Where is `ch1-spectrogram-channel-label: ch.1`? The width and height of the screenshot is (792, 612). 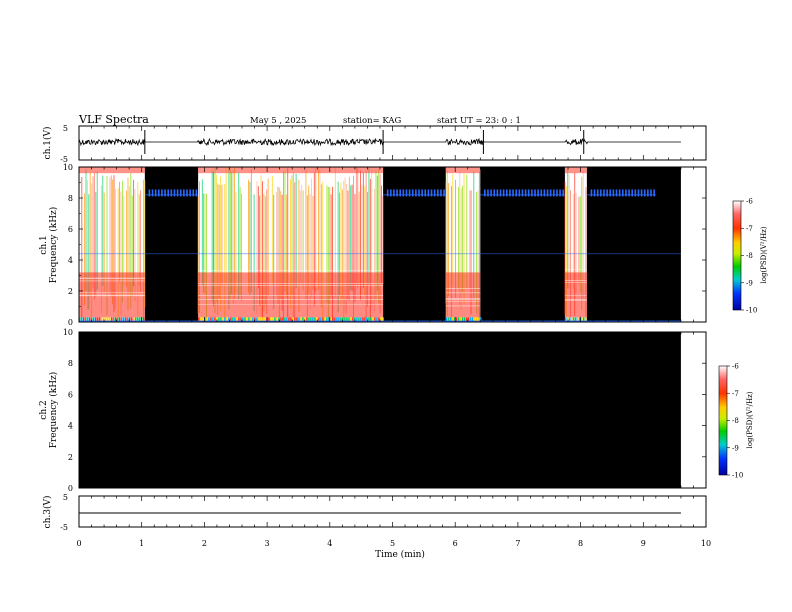 ch1-spectrogram-channel-label: ch.1 is located at coordinates (44, 244).